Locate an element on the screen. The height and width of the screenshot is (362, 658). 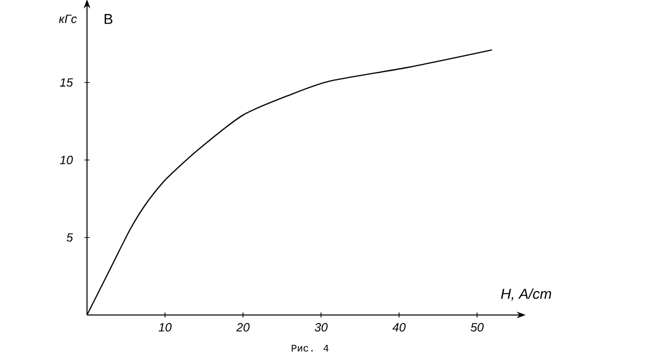
x-tick-label: 30 is located at coordinates (321, 327).